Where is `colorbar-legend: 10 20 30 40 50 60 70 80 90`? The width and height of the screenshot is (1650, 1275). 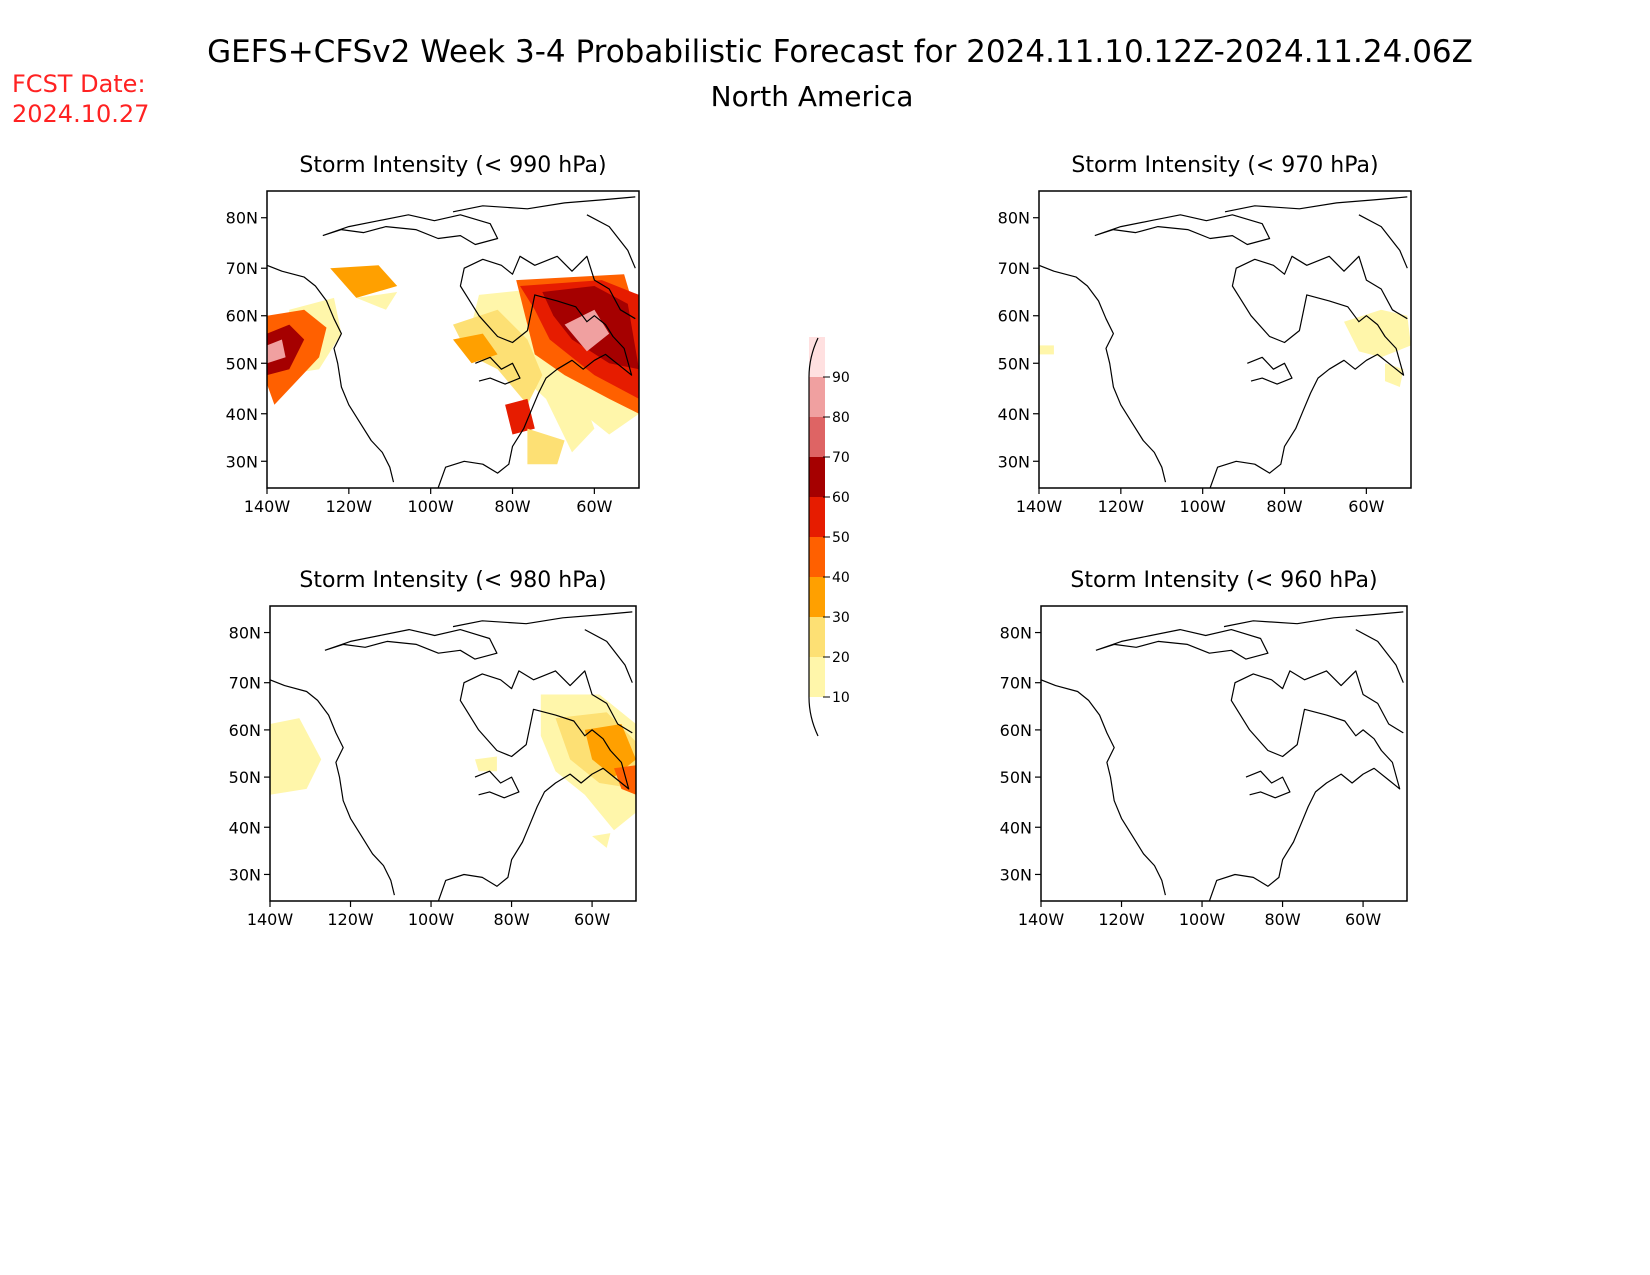
colorbar-legend: 10 20 30 40 50 60 70 80 90 is located at coordinates (829, 537).